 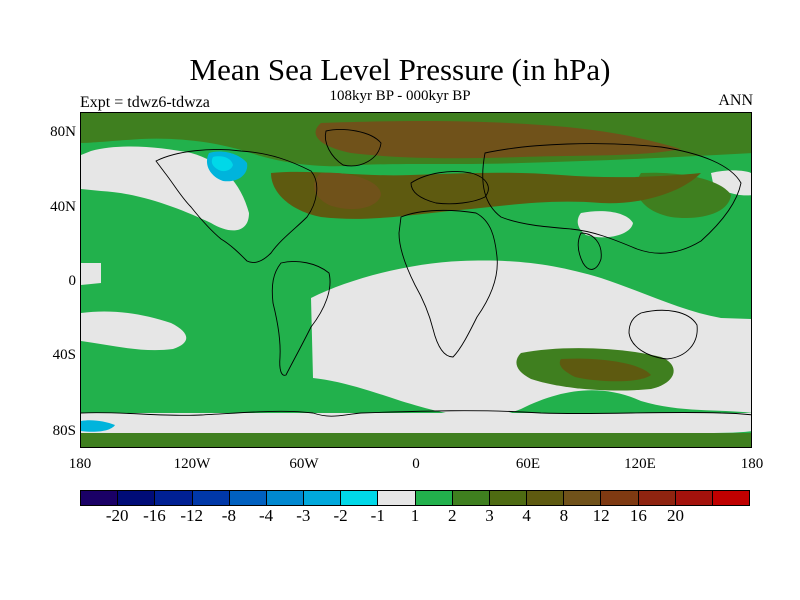 I want to click on colorbar-label: 2, so click(x=452, y=515).